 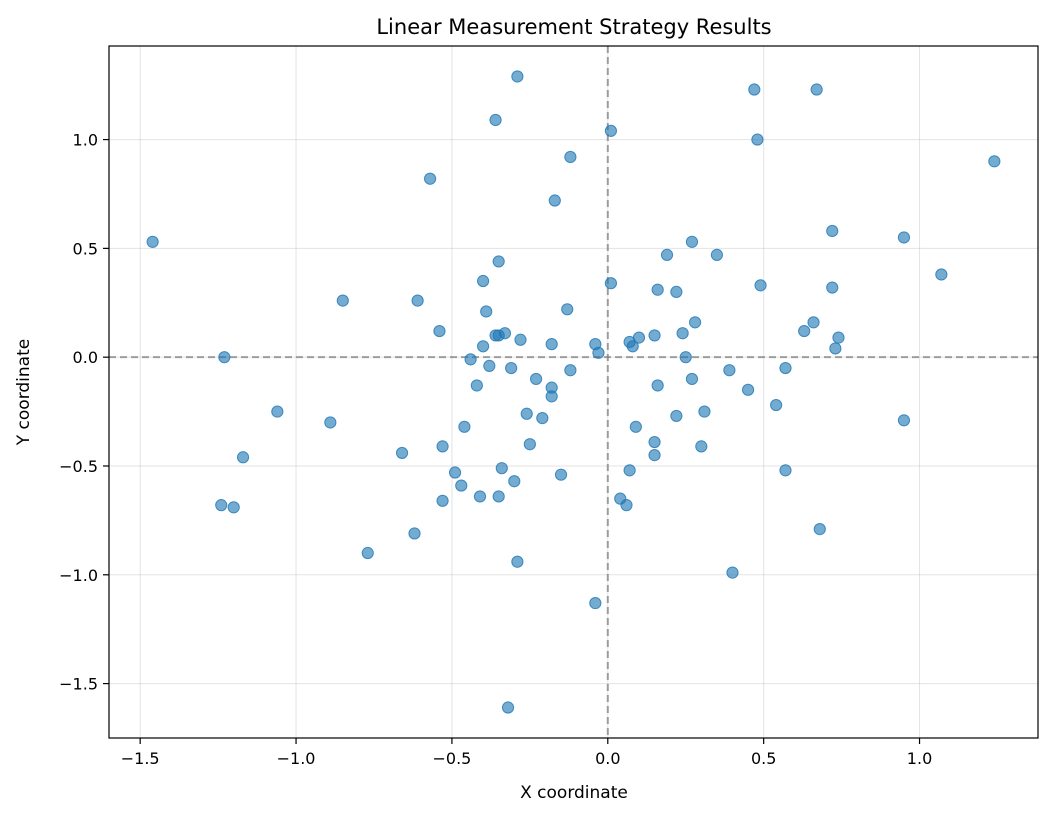 What do you see at coordinates (85, 140) in the screenshot?
I see `y-tick-label: 1.0` at bounding box center [85, 140].